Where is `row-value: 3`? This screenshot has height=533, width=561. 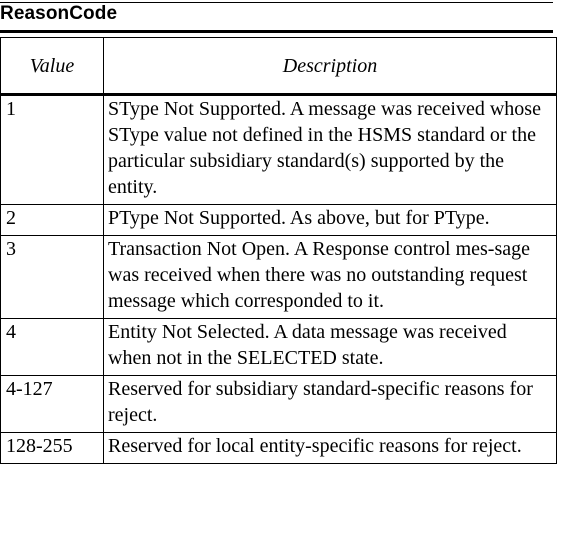
row-value: 3 is located at coordinates (52, 277).